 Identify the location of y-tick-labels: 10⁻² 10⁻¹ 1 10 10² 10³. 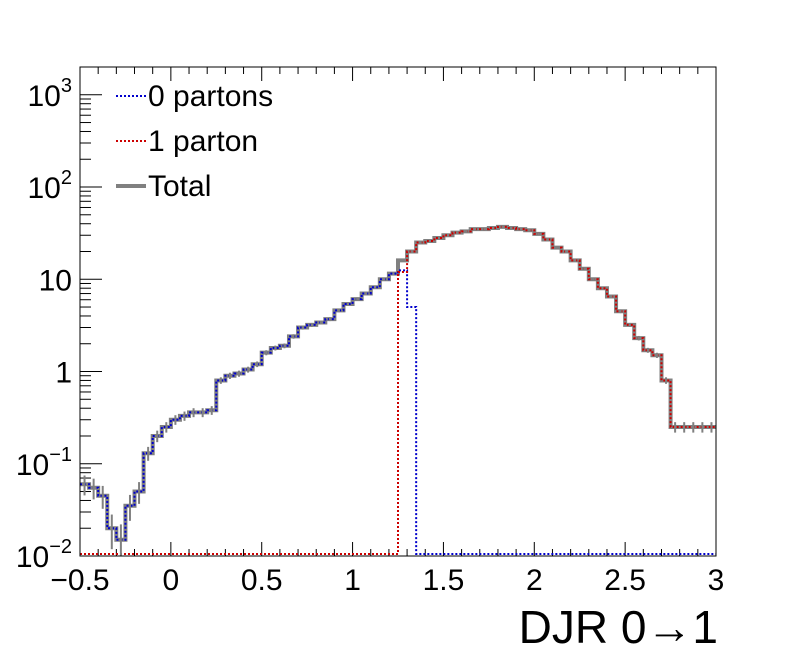
(44, 324).